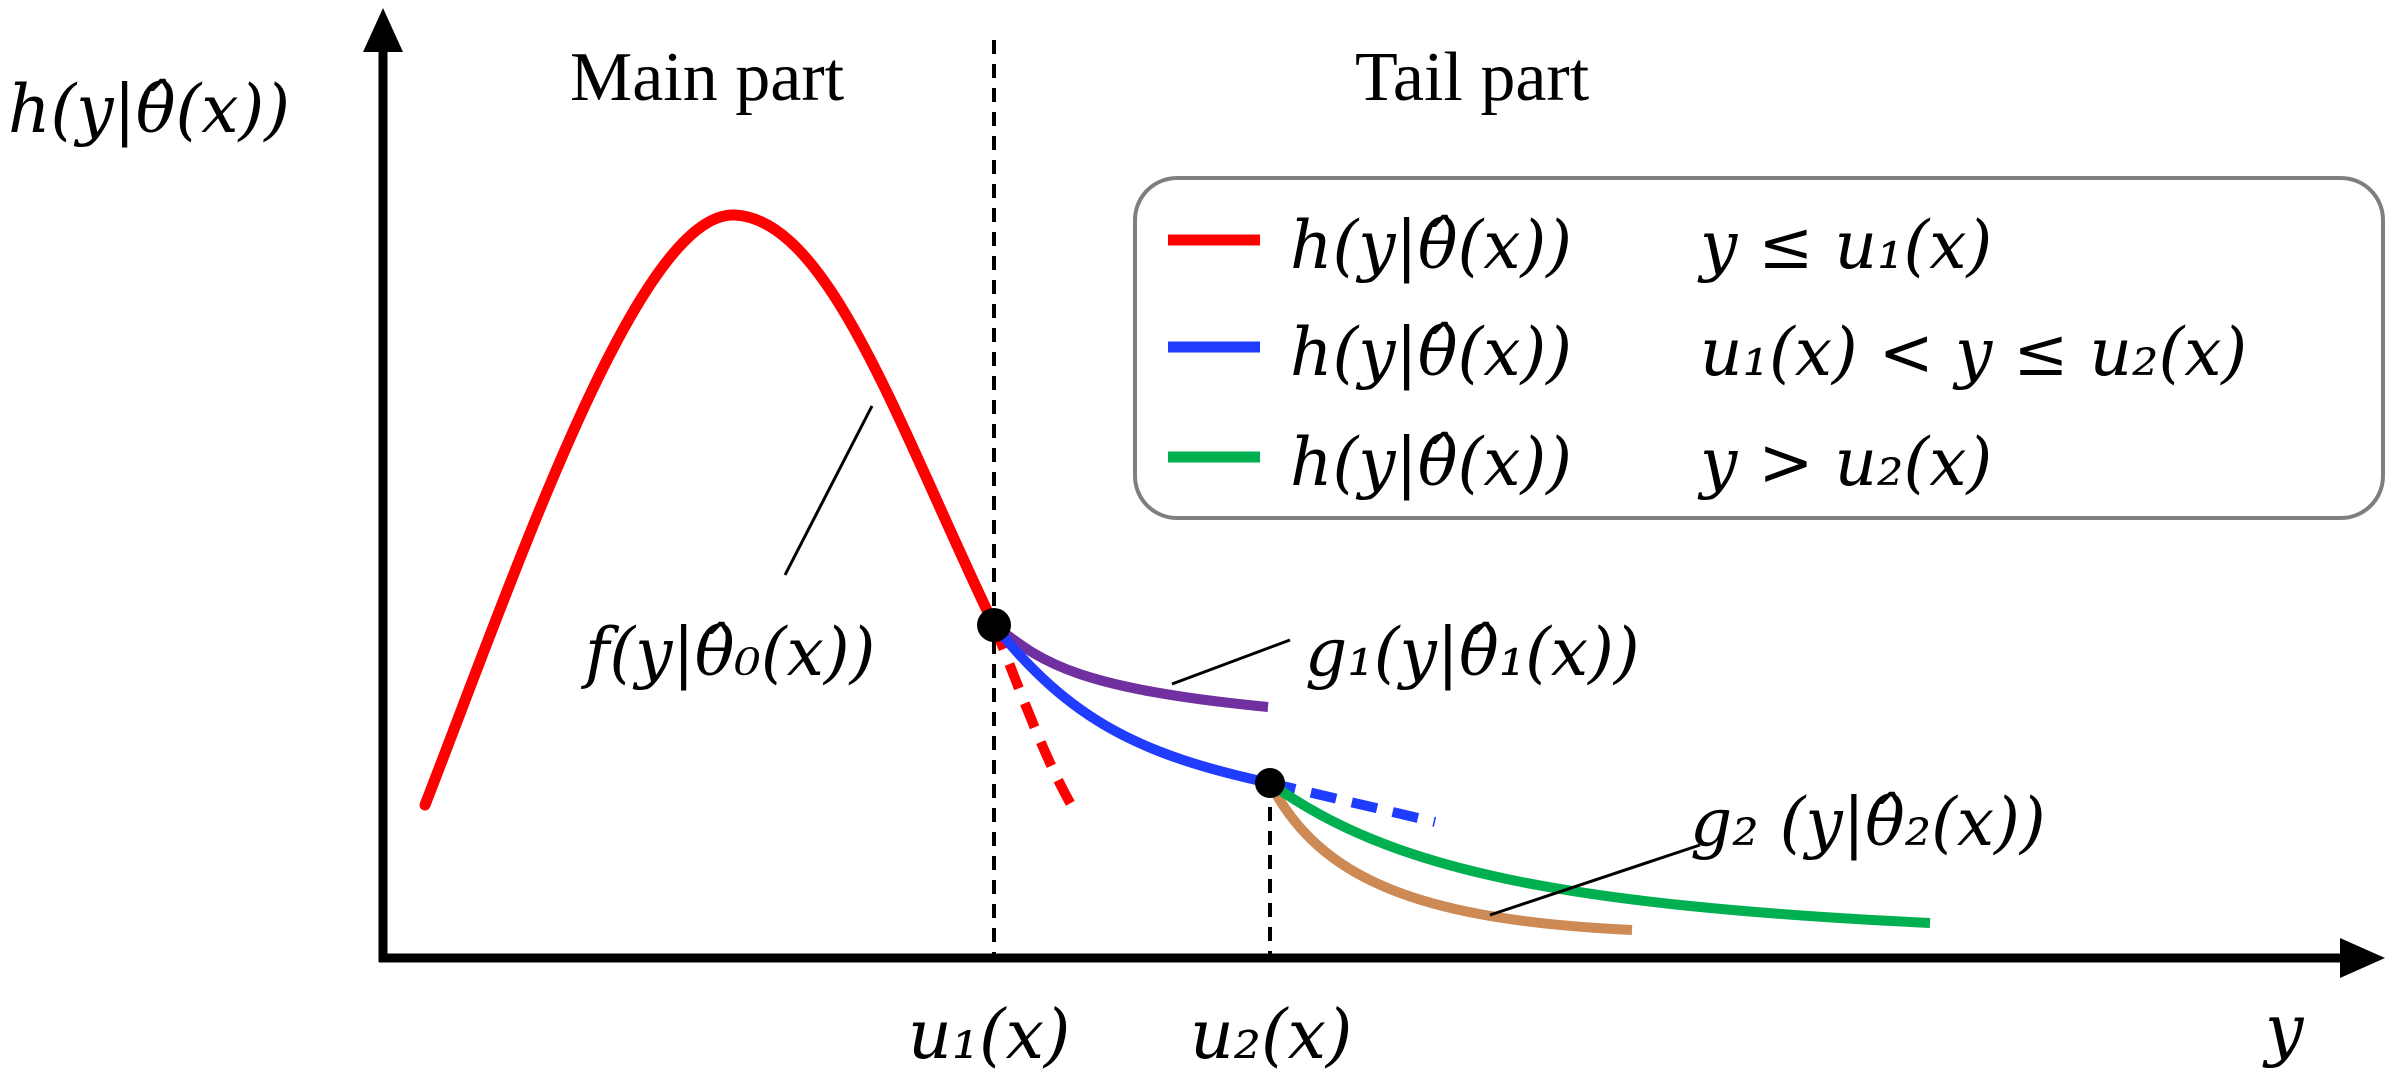 The image size is (2388, 1083). What do you see at coordinates (1431, 245) in the screenshot?
I see `legend-item-1-func: h(y|θ̂(x))` at bounding box center [1431, 245].